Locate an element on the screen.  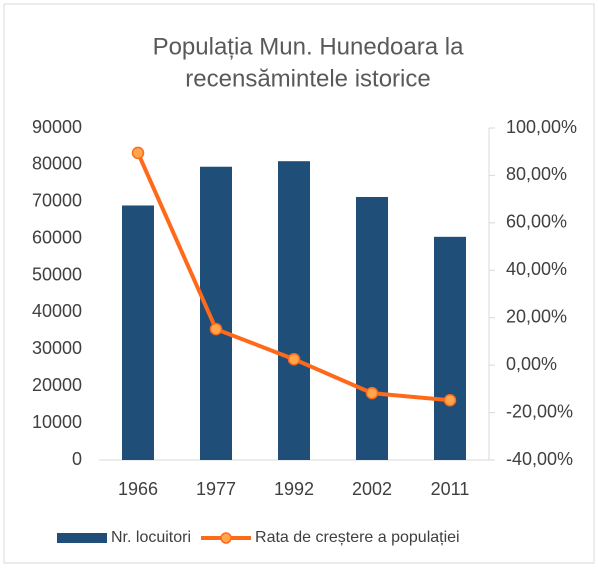
y-tick-label: 50000 is located at coordinates (57, 274).